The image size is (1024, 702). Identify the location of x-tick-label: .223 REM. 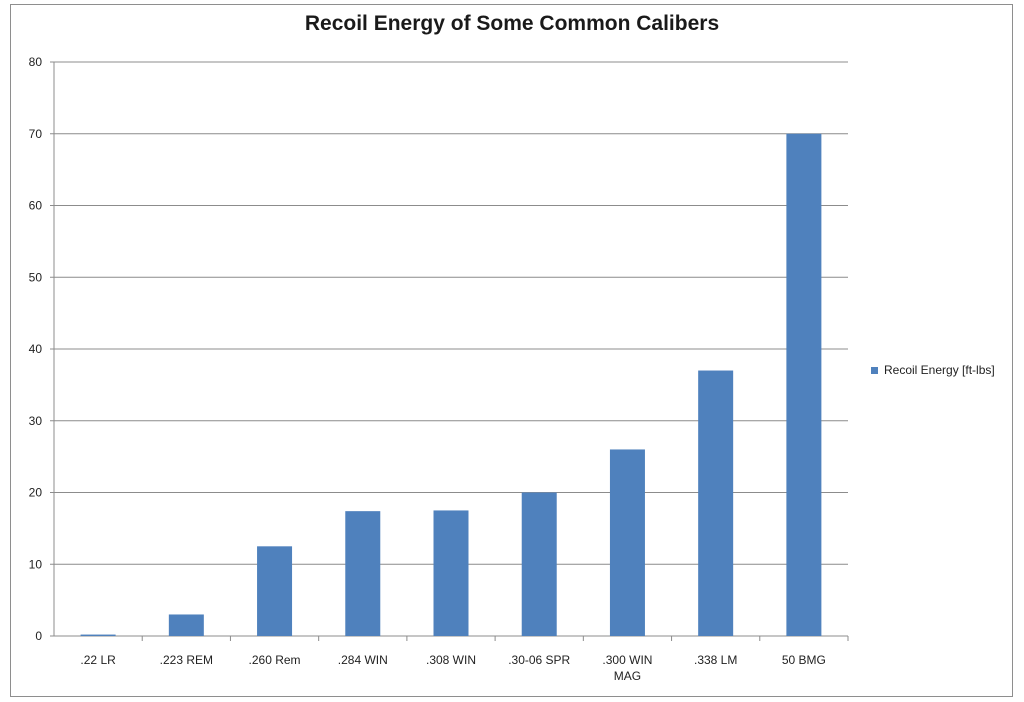
(186, 660).